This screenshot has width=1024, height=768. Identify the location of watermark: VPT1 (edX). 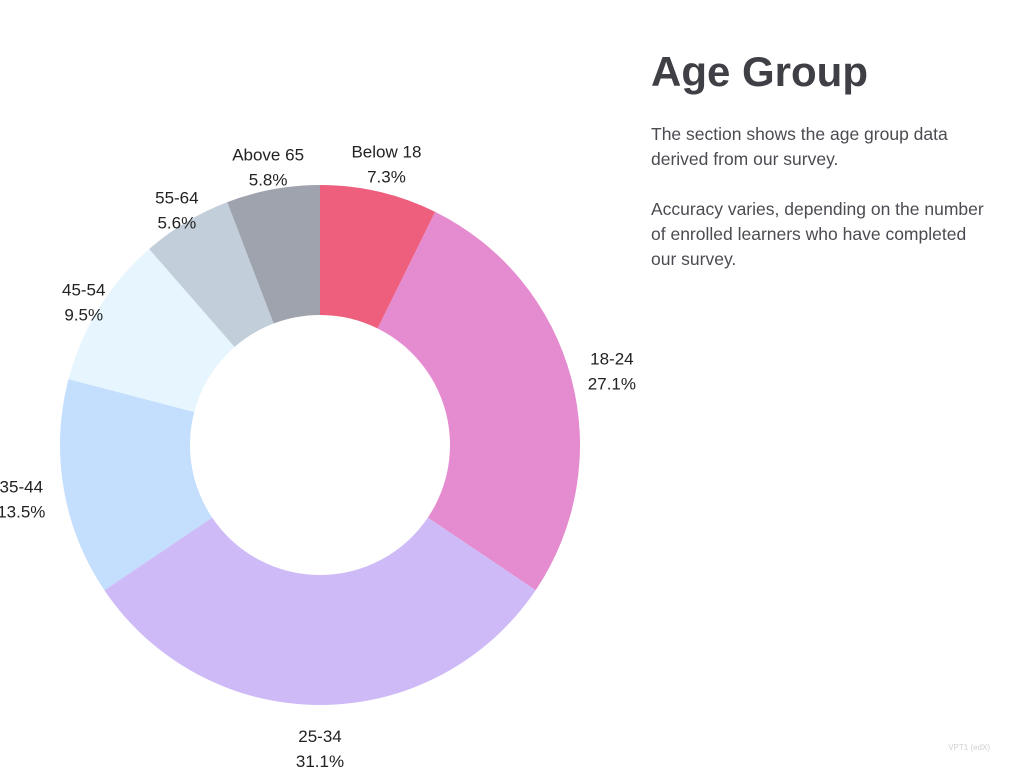
(969, 747).